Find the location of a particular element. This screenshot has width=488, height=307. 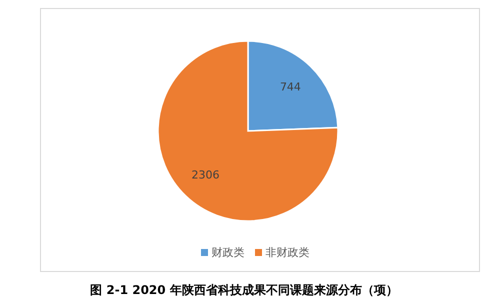

data-label: 744 is located at coordinates (290, 87).